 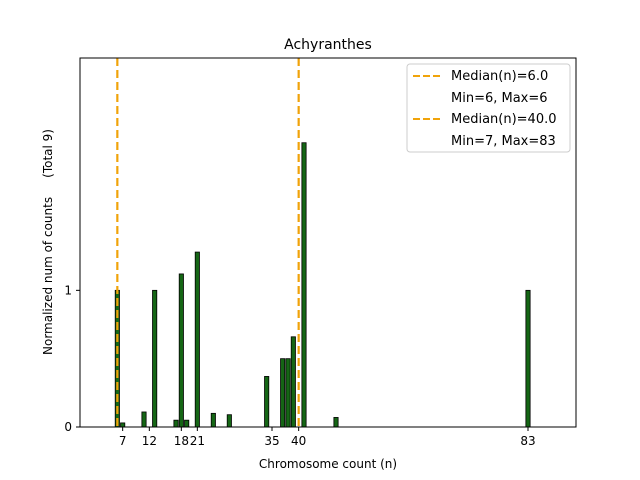 I want to click on x-tick-label-7: 7, so click(x=123, y=441).